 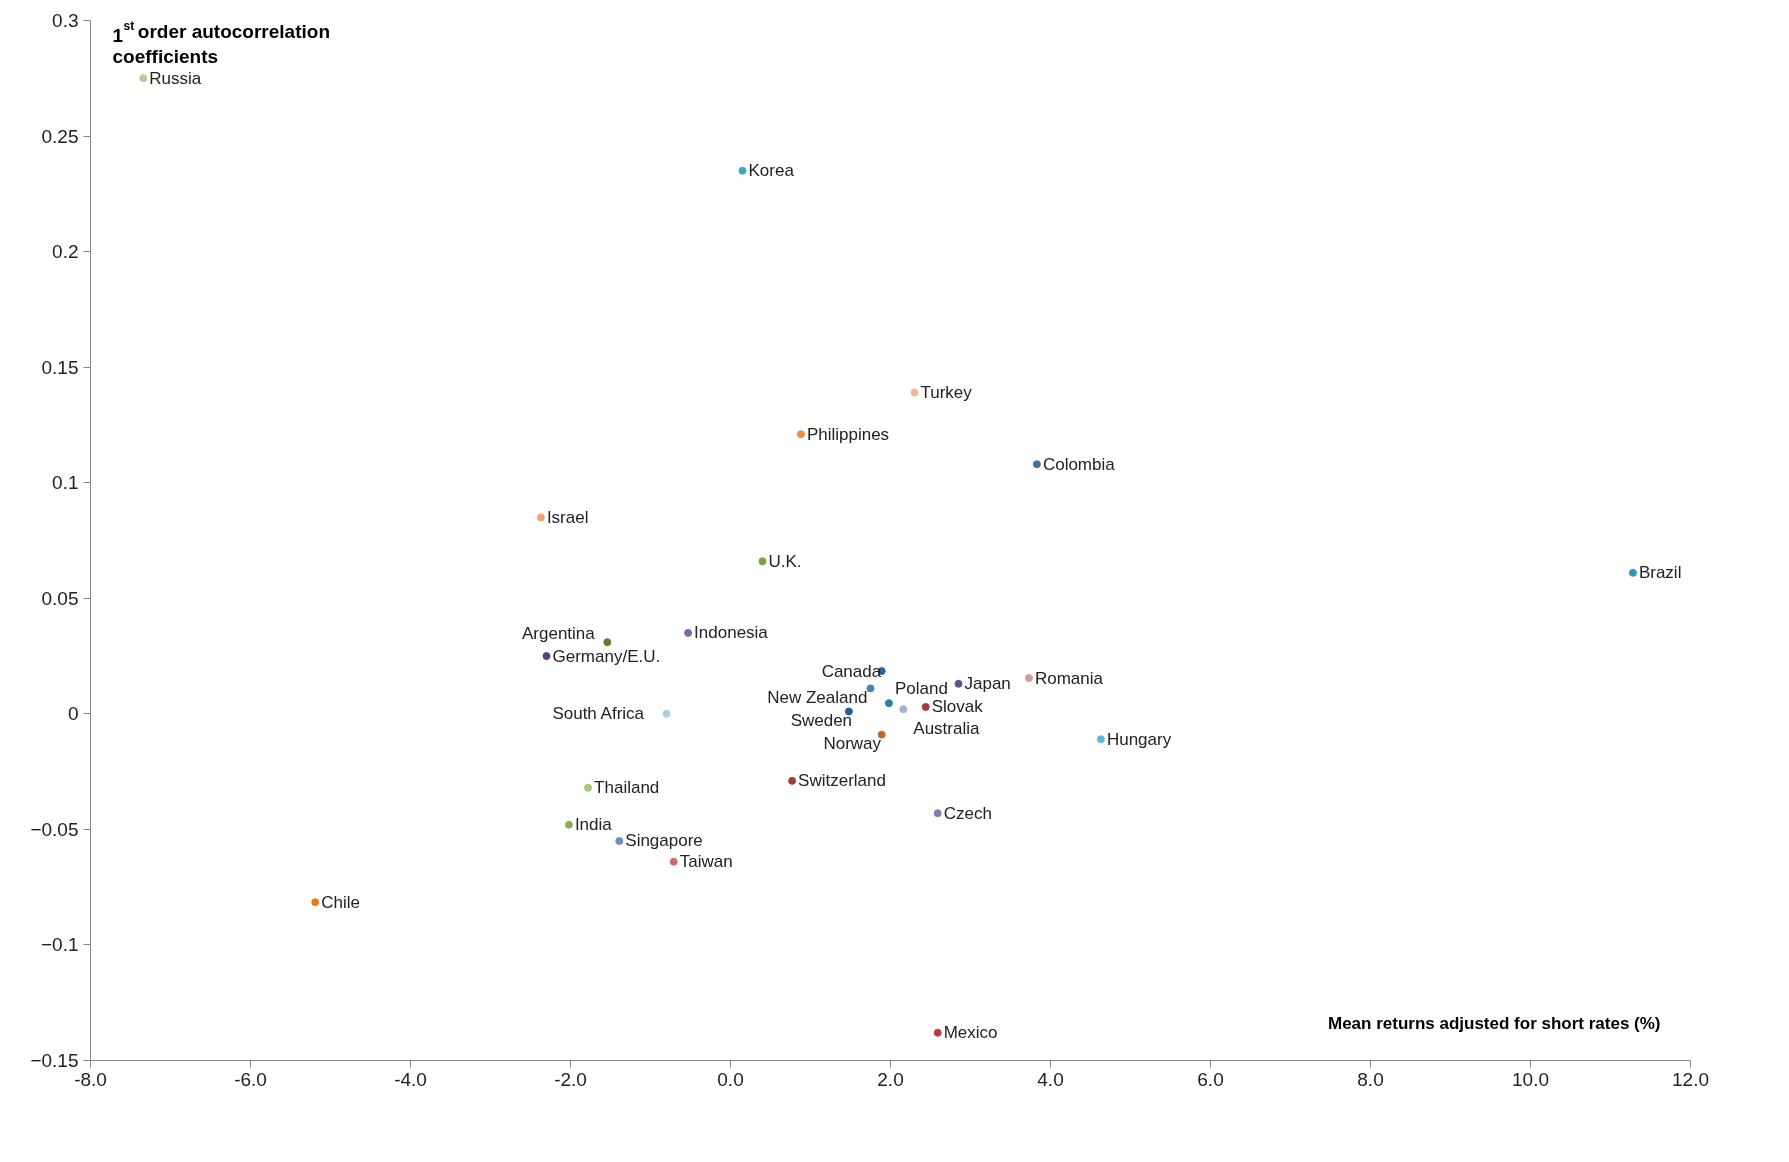 I want to click on series-label: Colombia, so click(x=1079, y=464).